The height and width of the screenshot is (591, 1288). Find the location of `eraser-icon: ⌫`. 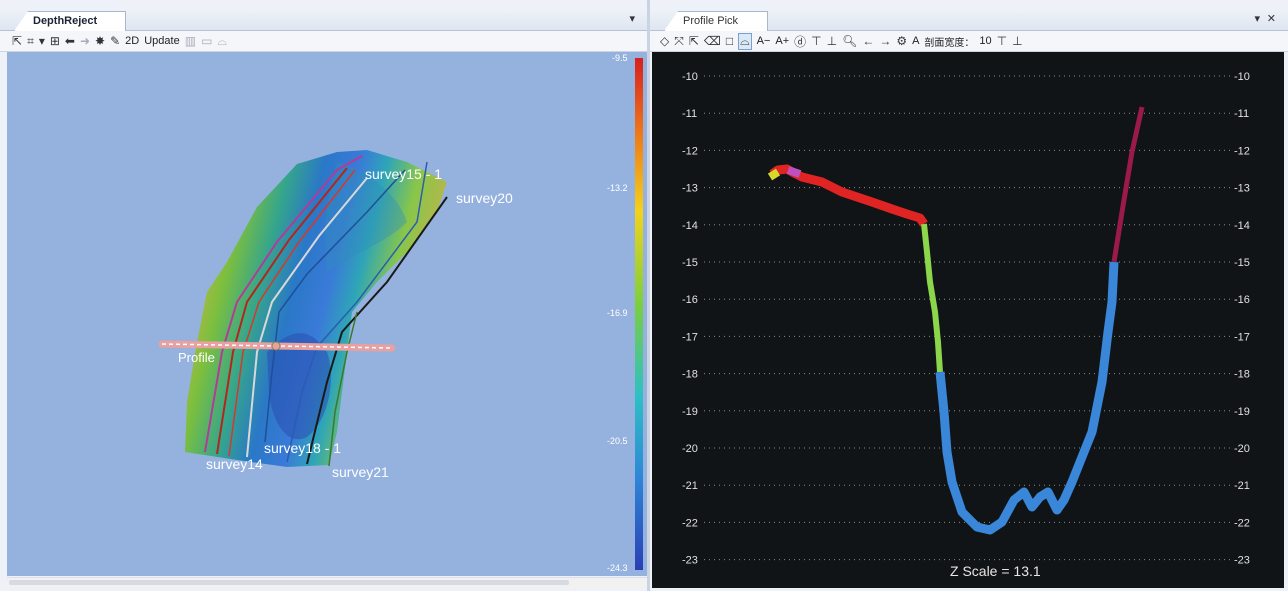

eraser-icon: ⌫ is located at coordinates (712, 41).